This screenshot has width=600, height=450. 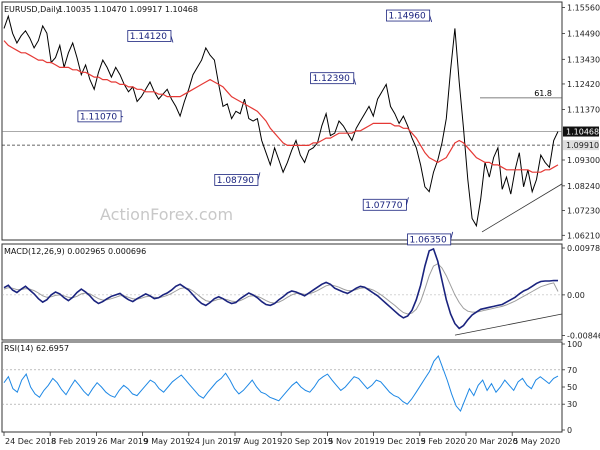 I want to click on price-tick-label-8: 1.08240, so click(x=583, y=186).